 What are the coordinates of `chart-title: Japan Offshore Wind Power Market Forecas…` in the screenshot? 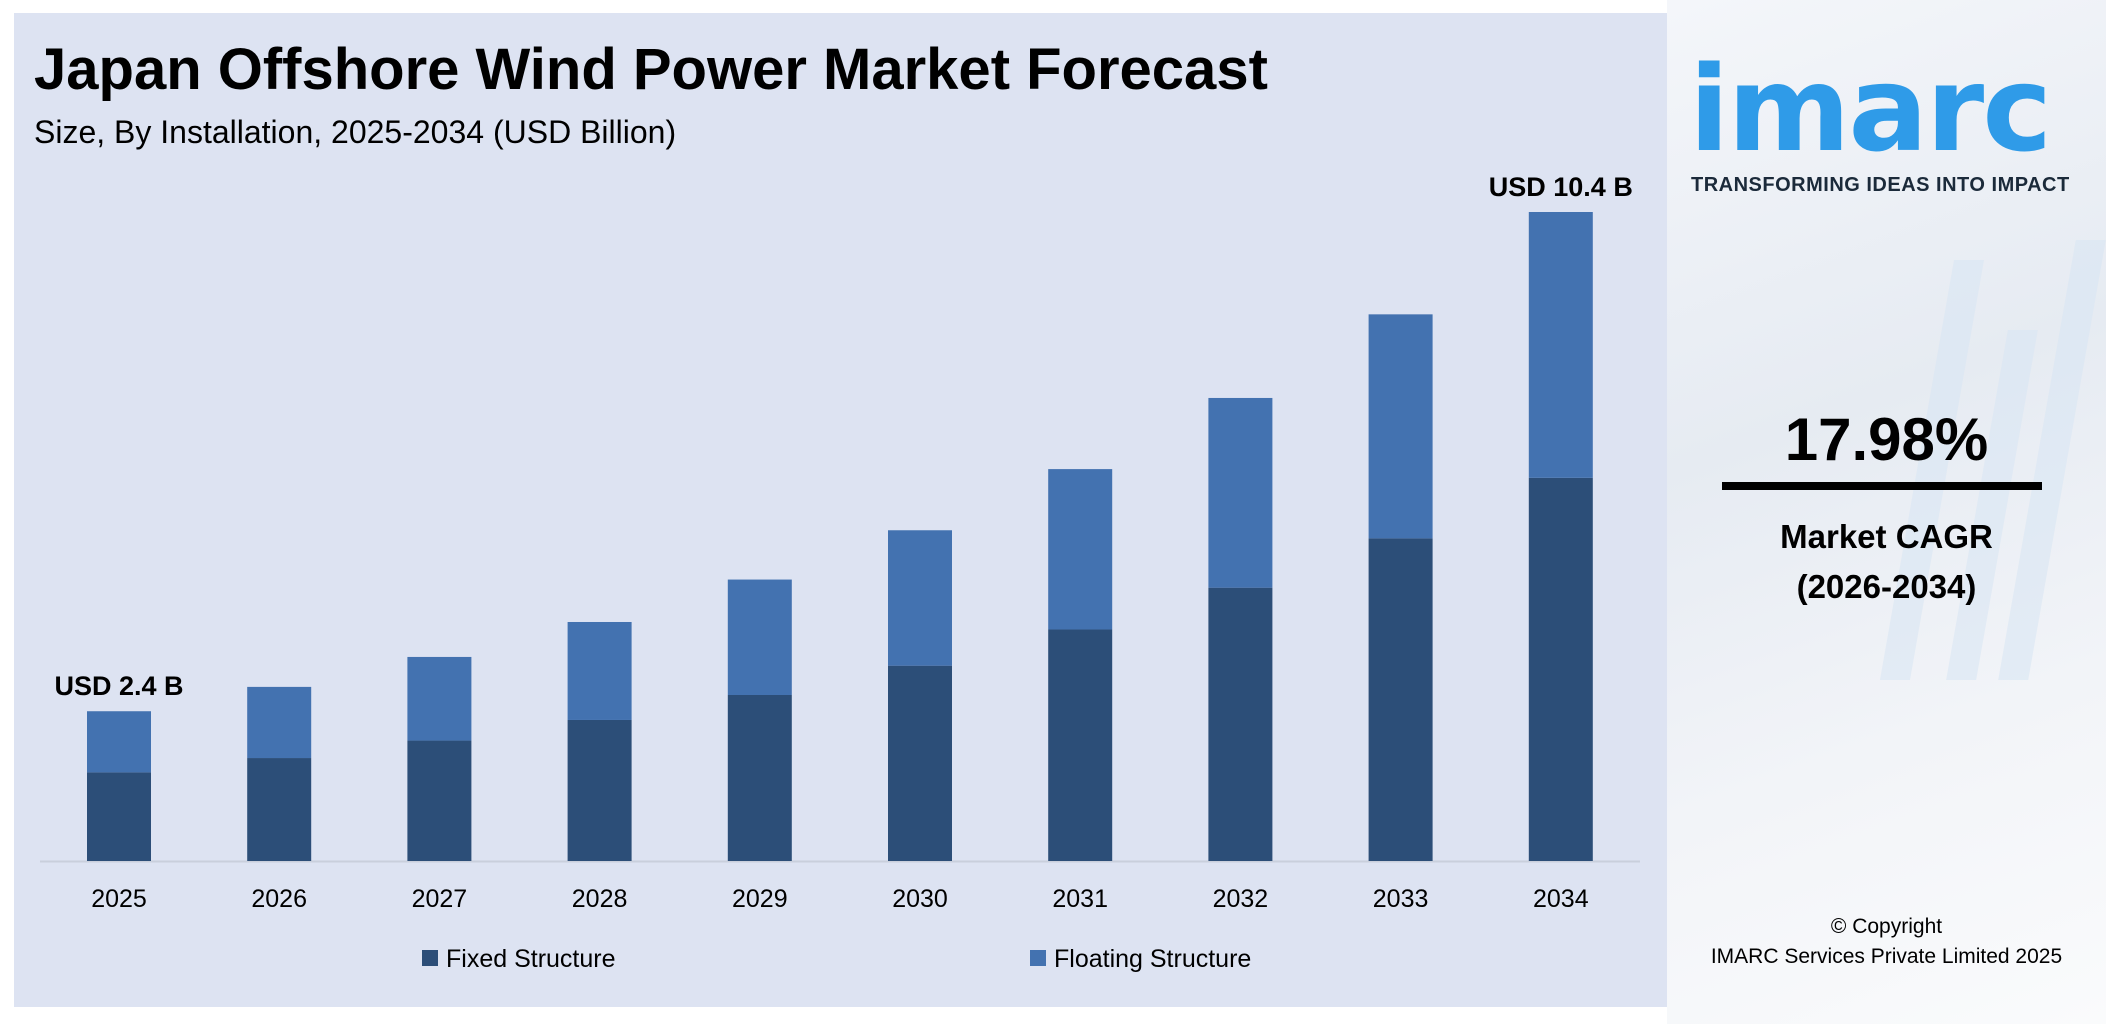 It's located at (651, 69).